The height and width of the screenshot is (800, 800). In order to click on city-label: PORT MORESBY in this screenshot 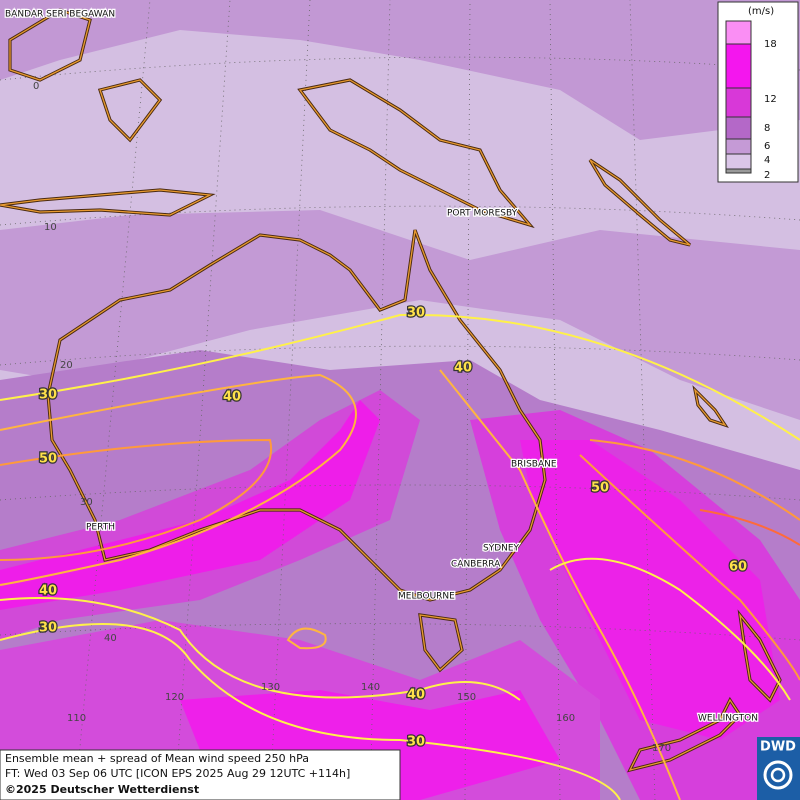, I will do `click(482, 214)`.